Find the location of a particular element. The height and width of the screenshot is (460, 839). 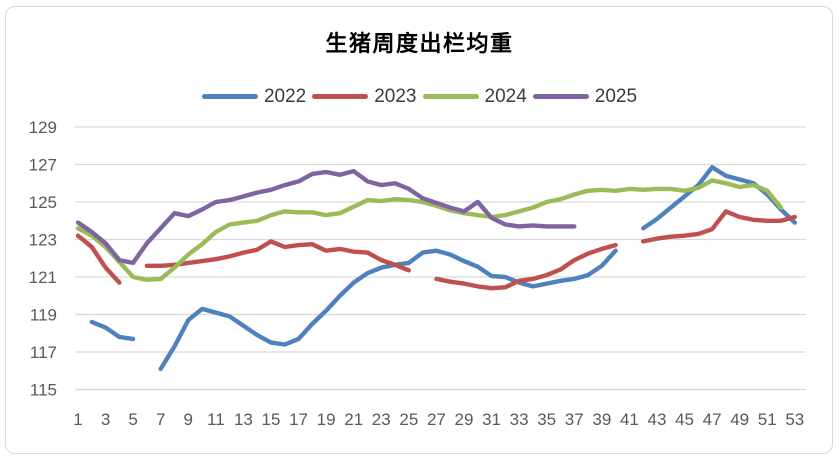

x-axis-label: 27 is located at coordinates (436, 419).